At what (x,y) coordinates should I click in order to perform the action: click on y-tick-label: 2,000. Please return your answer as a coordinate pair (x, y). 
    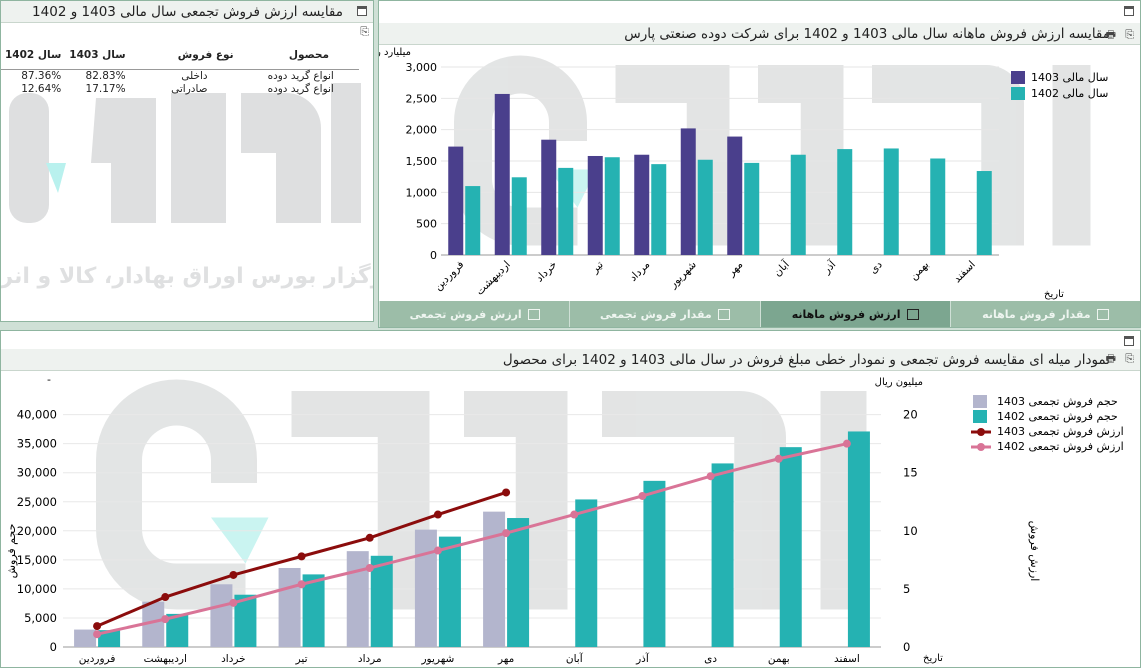
    Looking at the image, I should click on (422, 130).